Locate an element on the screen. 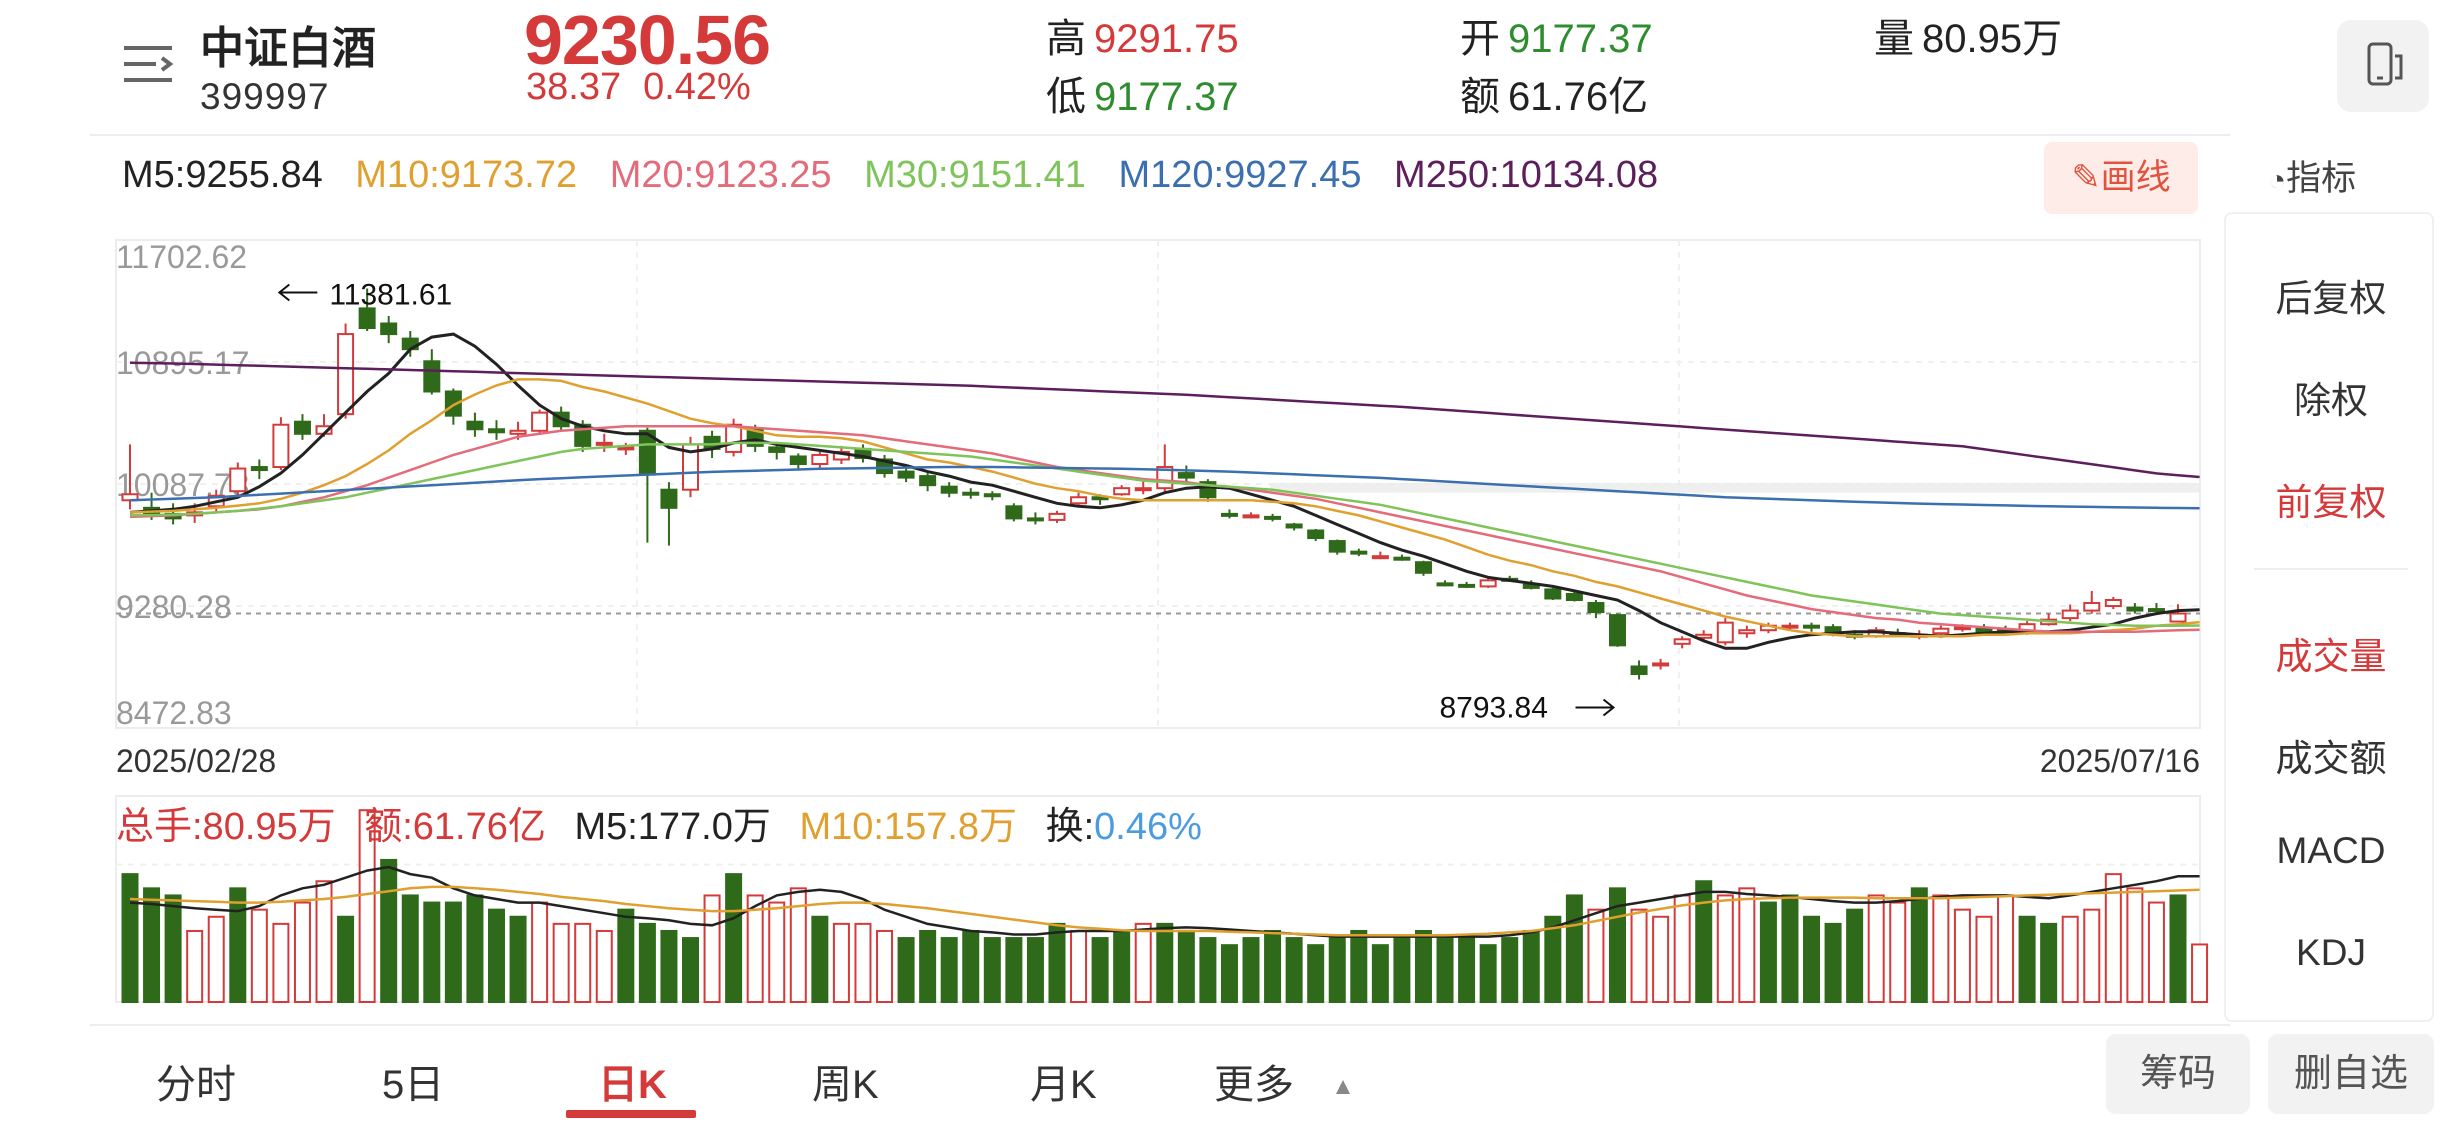 Image resolution: width=2442 pixels, height=1122 pixels. volume-m5: M5:177.0万 is located at coordinates (672, 827).